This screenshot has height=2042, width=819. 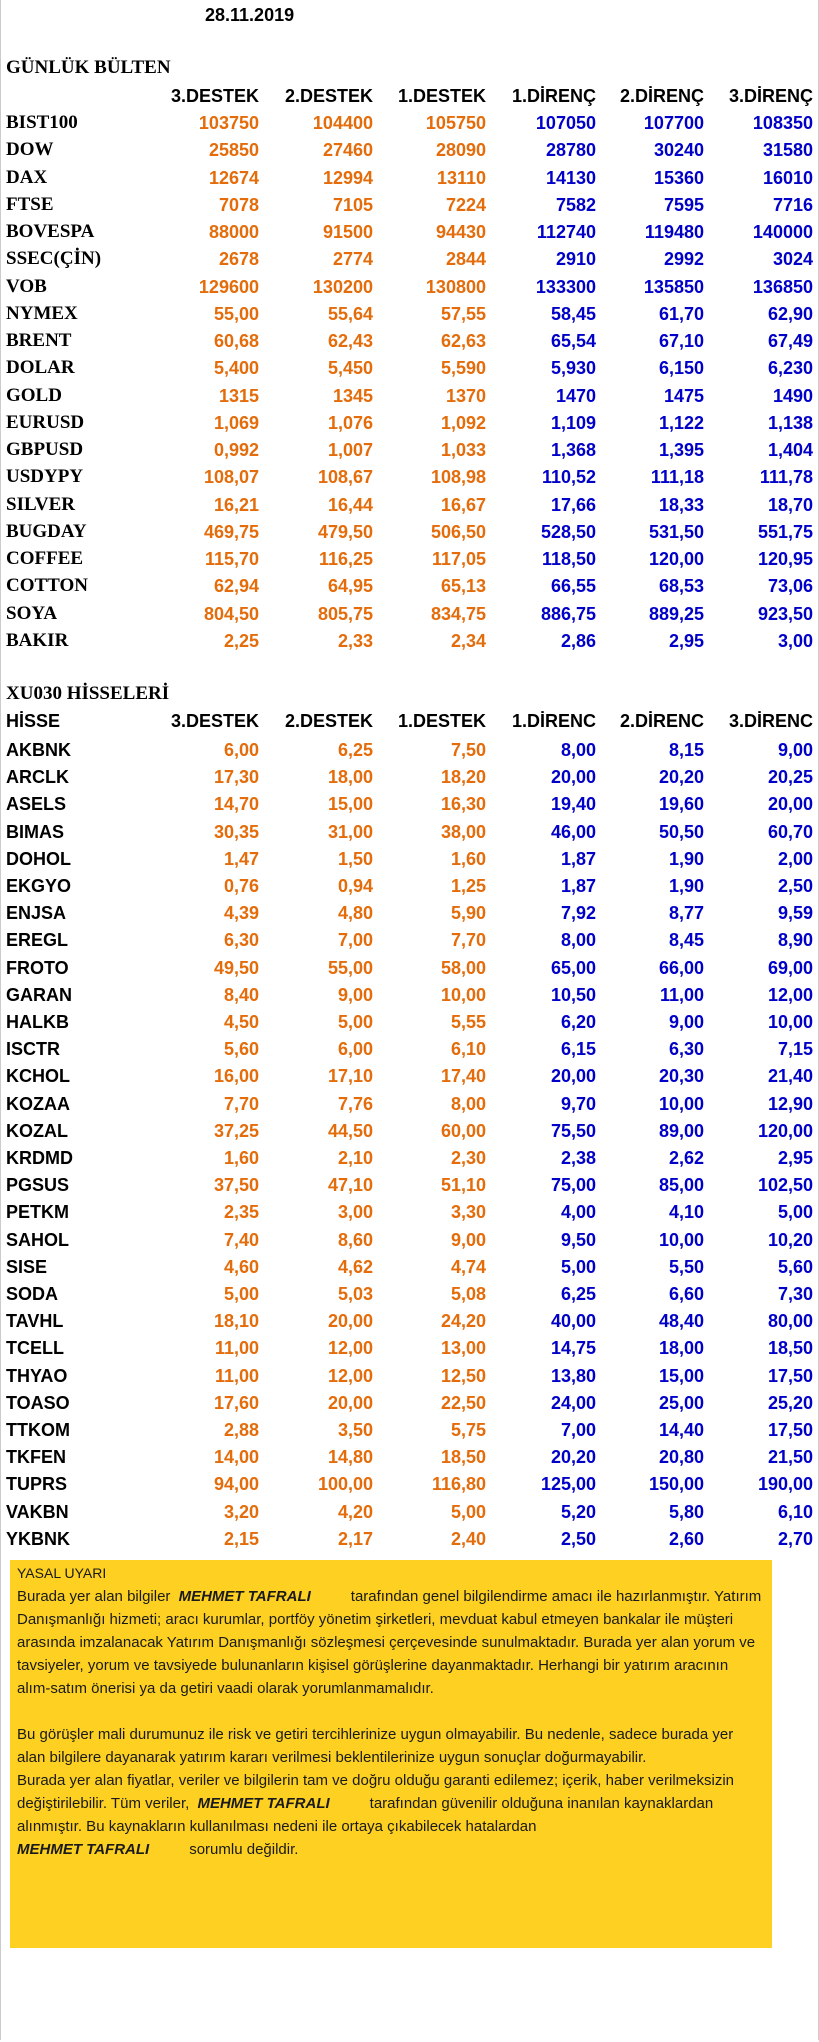 What do you see at coordinates (573, 1321) in the screenshot?
I see `level-value: 40,00` at bounding box center [573, 1321].